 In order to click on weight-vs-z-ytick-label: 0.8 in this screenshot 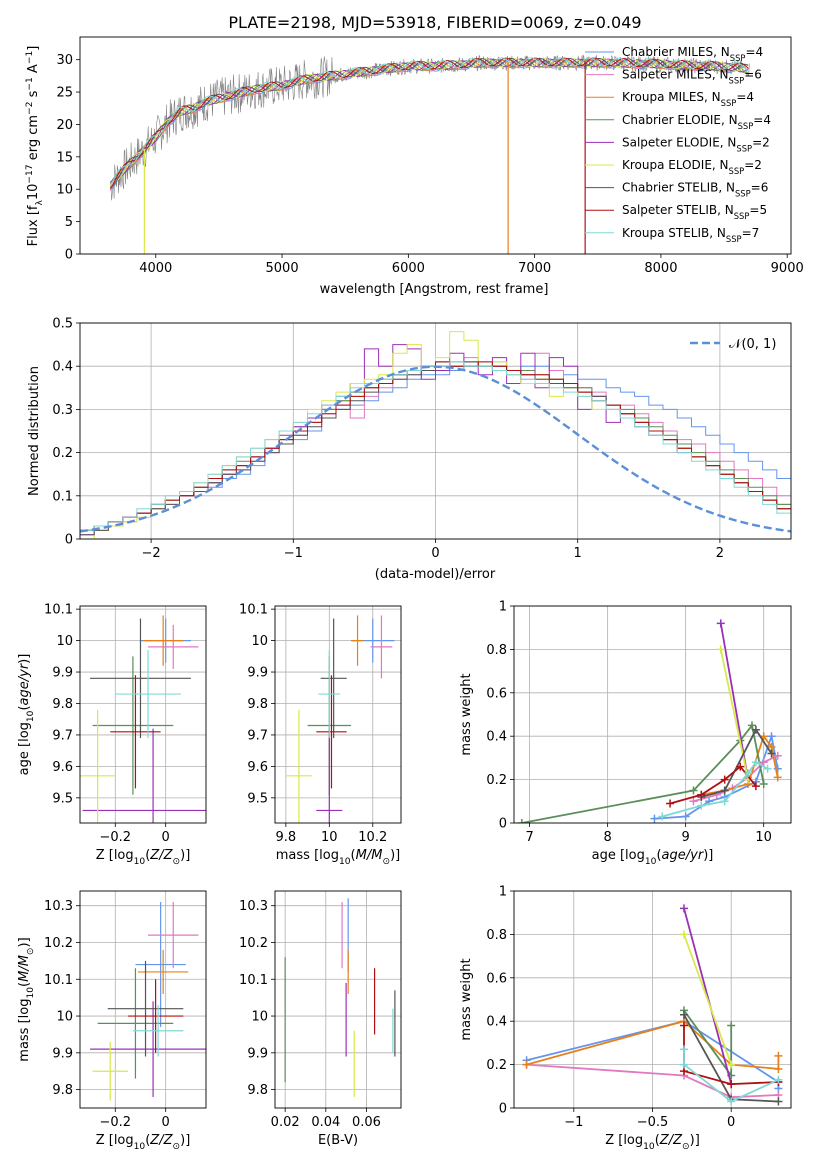, I will do `click(496, 935)`.